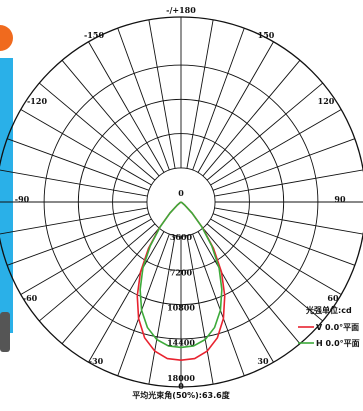 The width and height of the screenshot is (363, 411). I want to click on unit-label: 光强单位:cd, so click(328, 310).